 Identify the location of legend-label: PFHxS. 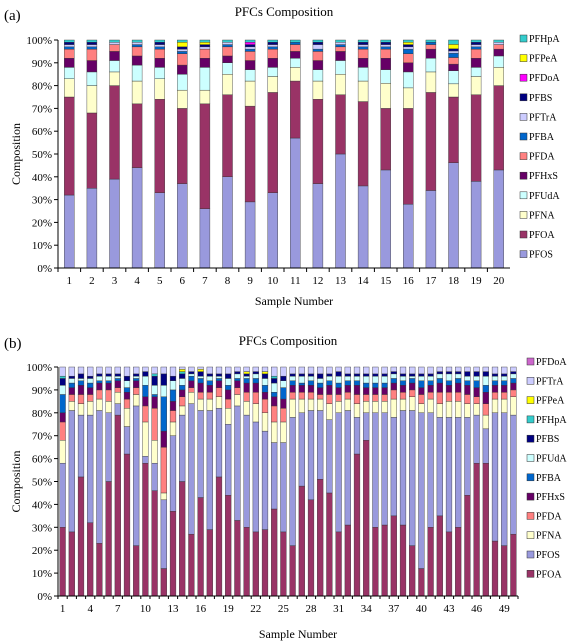
(550, 497).